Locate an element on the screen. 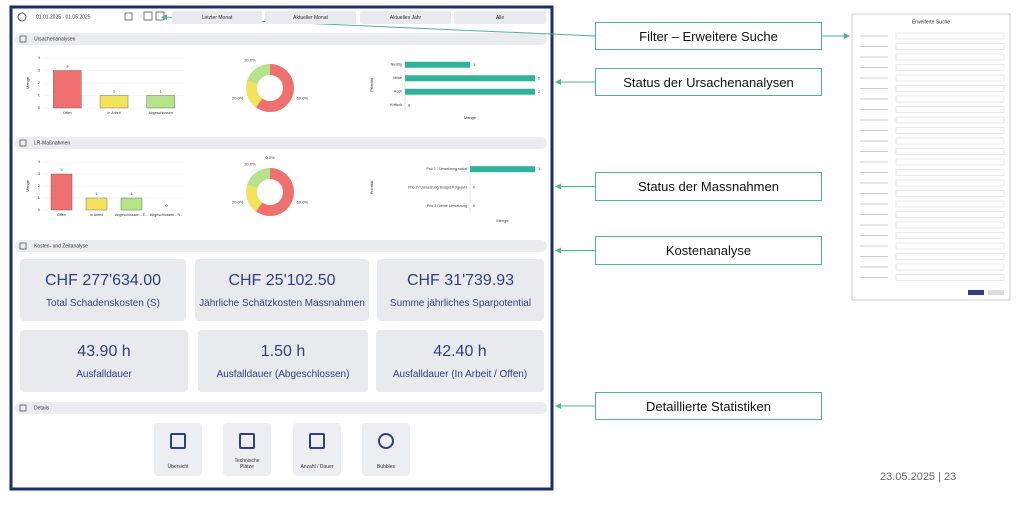 The image size is (1024, 517). kpi-label: Summe jährliches Sparpotential is located at coordinates (460, 303).